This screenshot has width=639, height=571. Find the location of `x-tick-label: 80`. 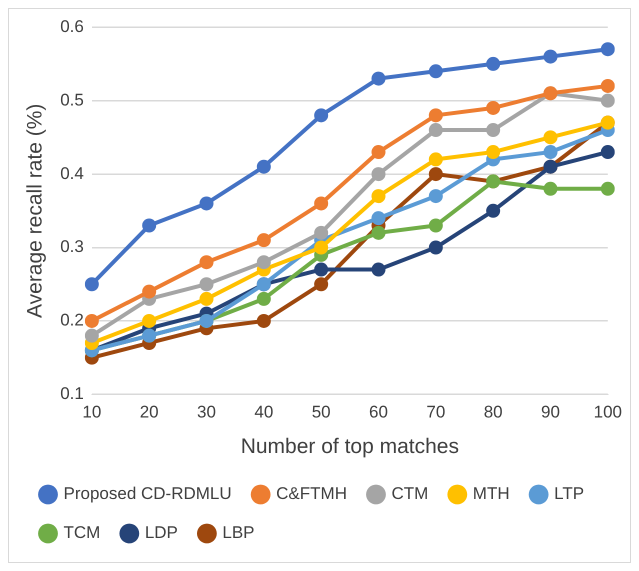

x-tick-label: 80 is located at coordinates (493, 412).